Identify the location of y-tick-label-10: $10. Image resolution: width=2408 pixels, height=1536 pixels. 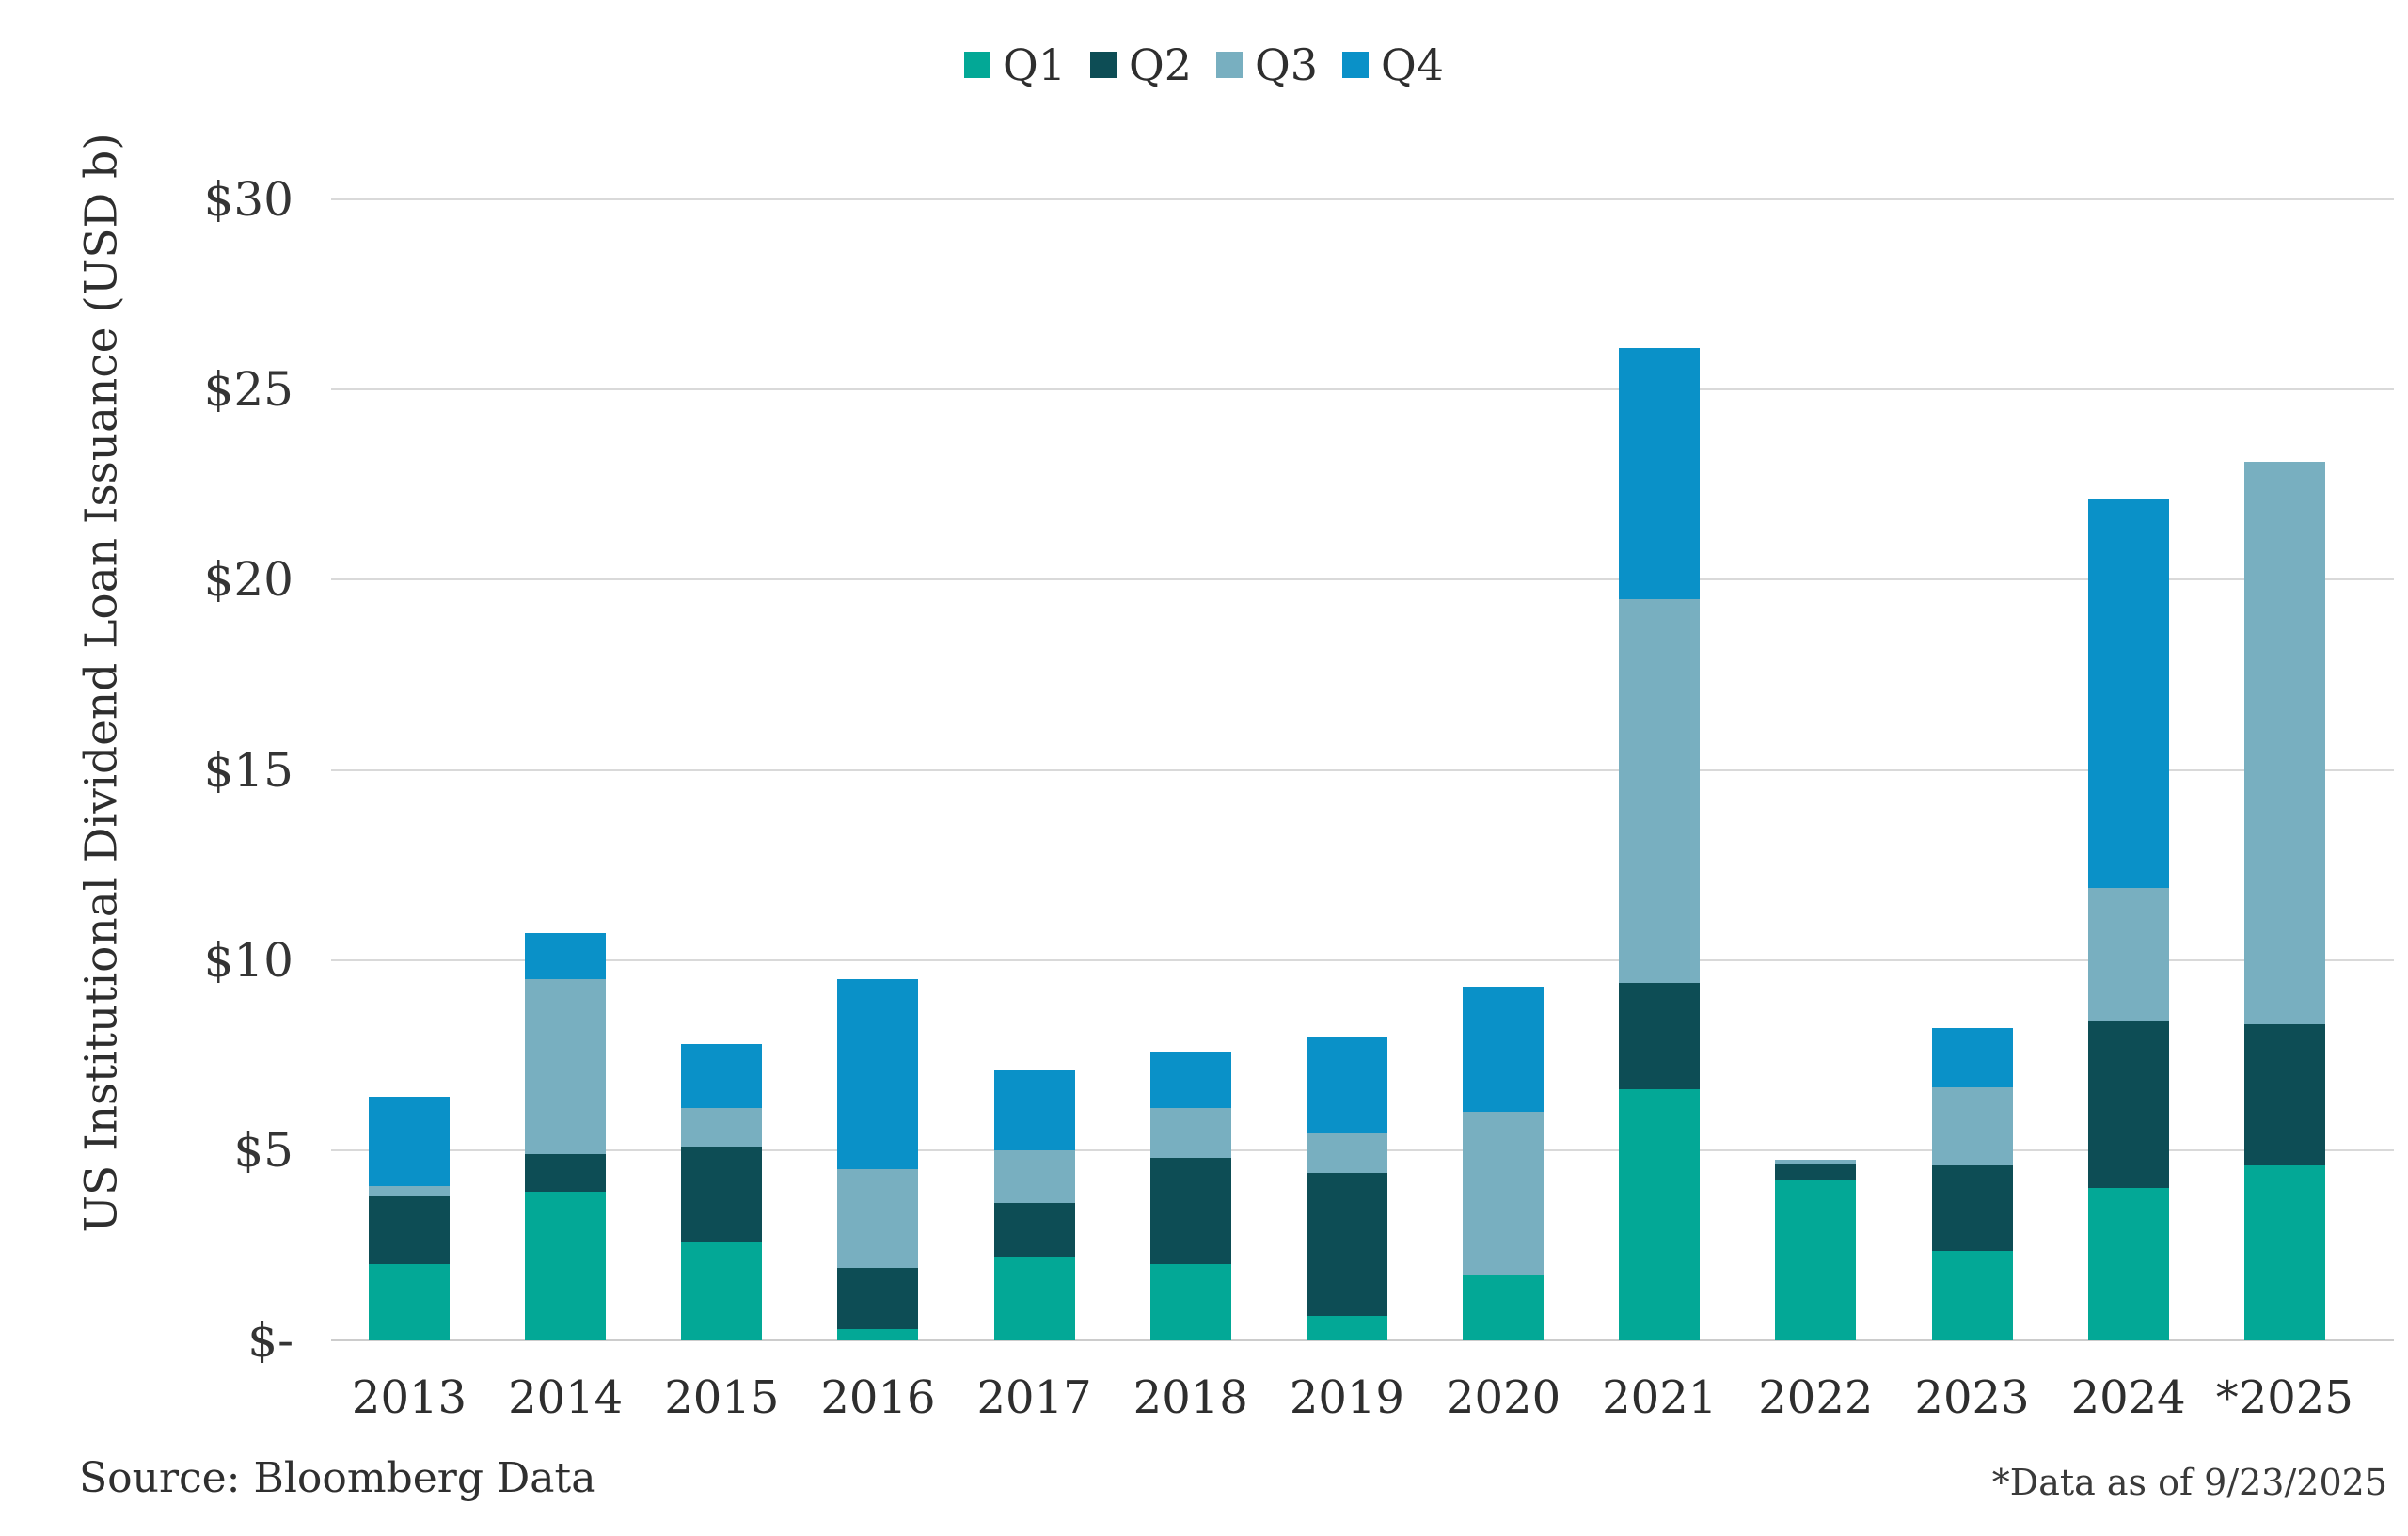
(248, 960).